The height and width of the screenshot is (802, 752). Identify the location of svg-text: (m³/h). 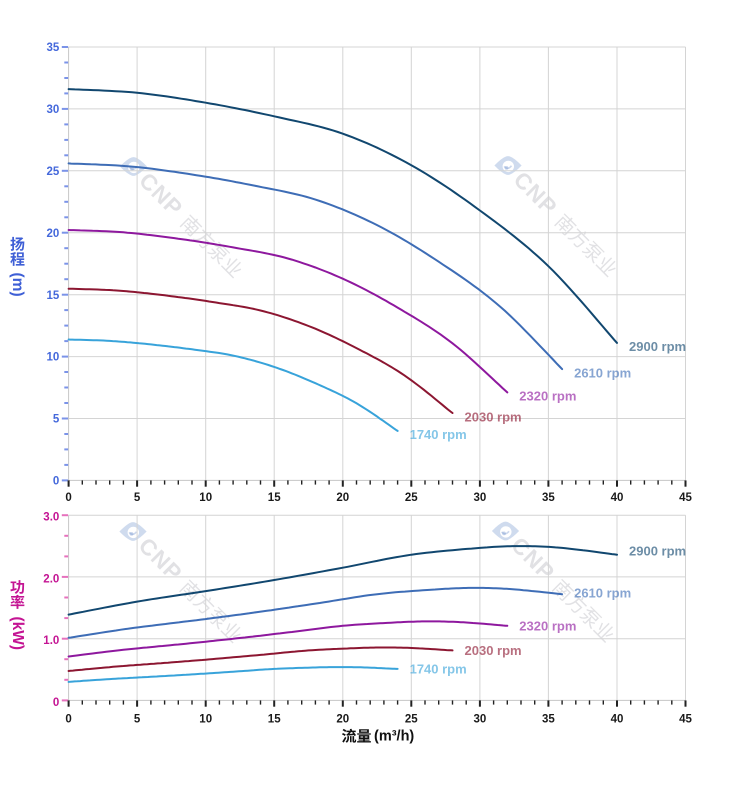
(394, 737).